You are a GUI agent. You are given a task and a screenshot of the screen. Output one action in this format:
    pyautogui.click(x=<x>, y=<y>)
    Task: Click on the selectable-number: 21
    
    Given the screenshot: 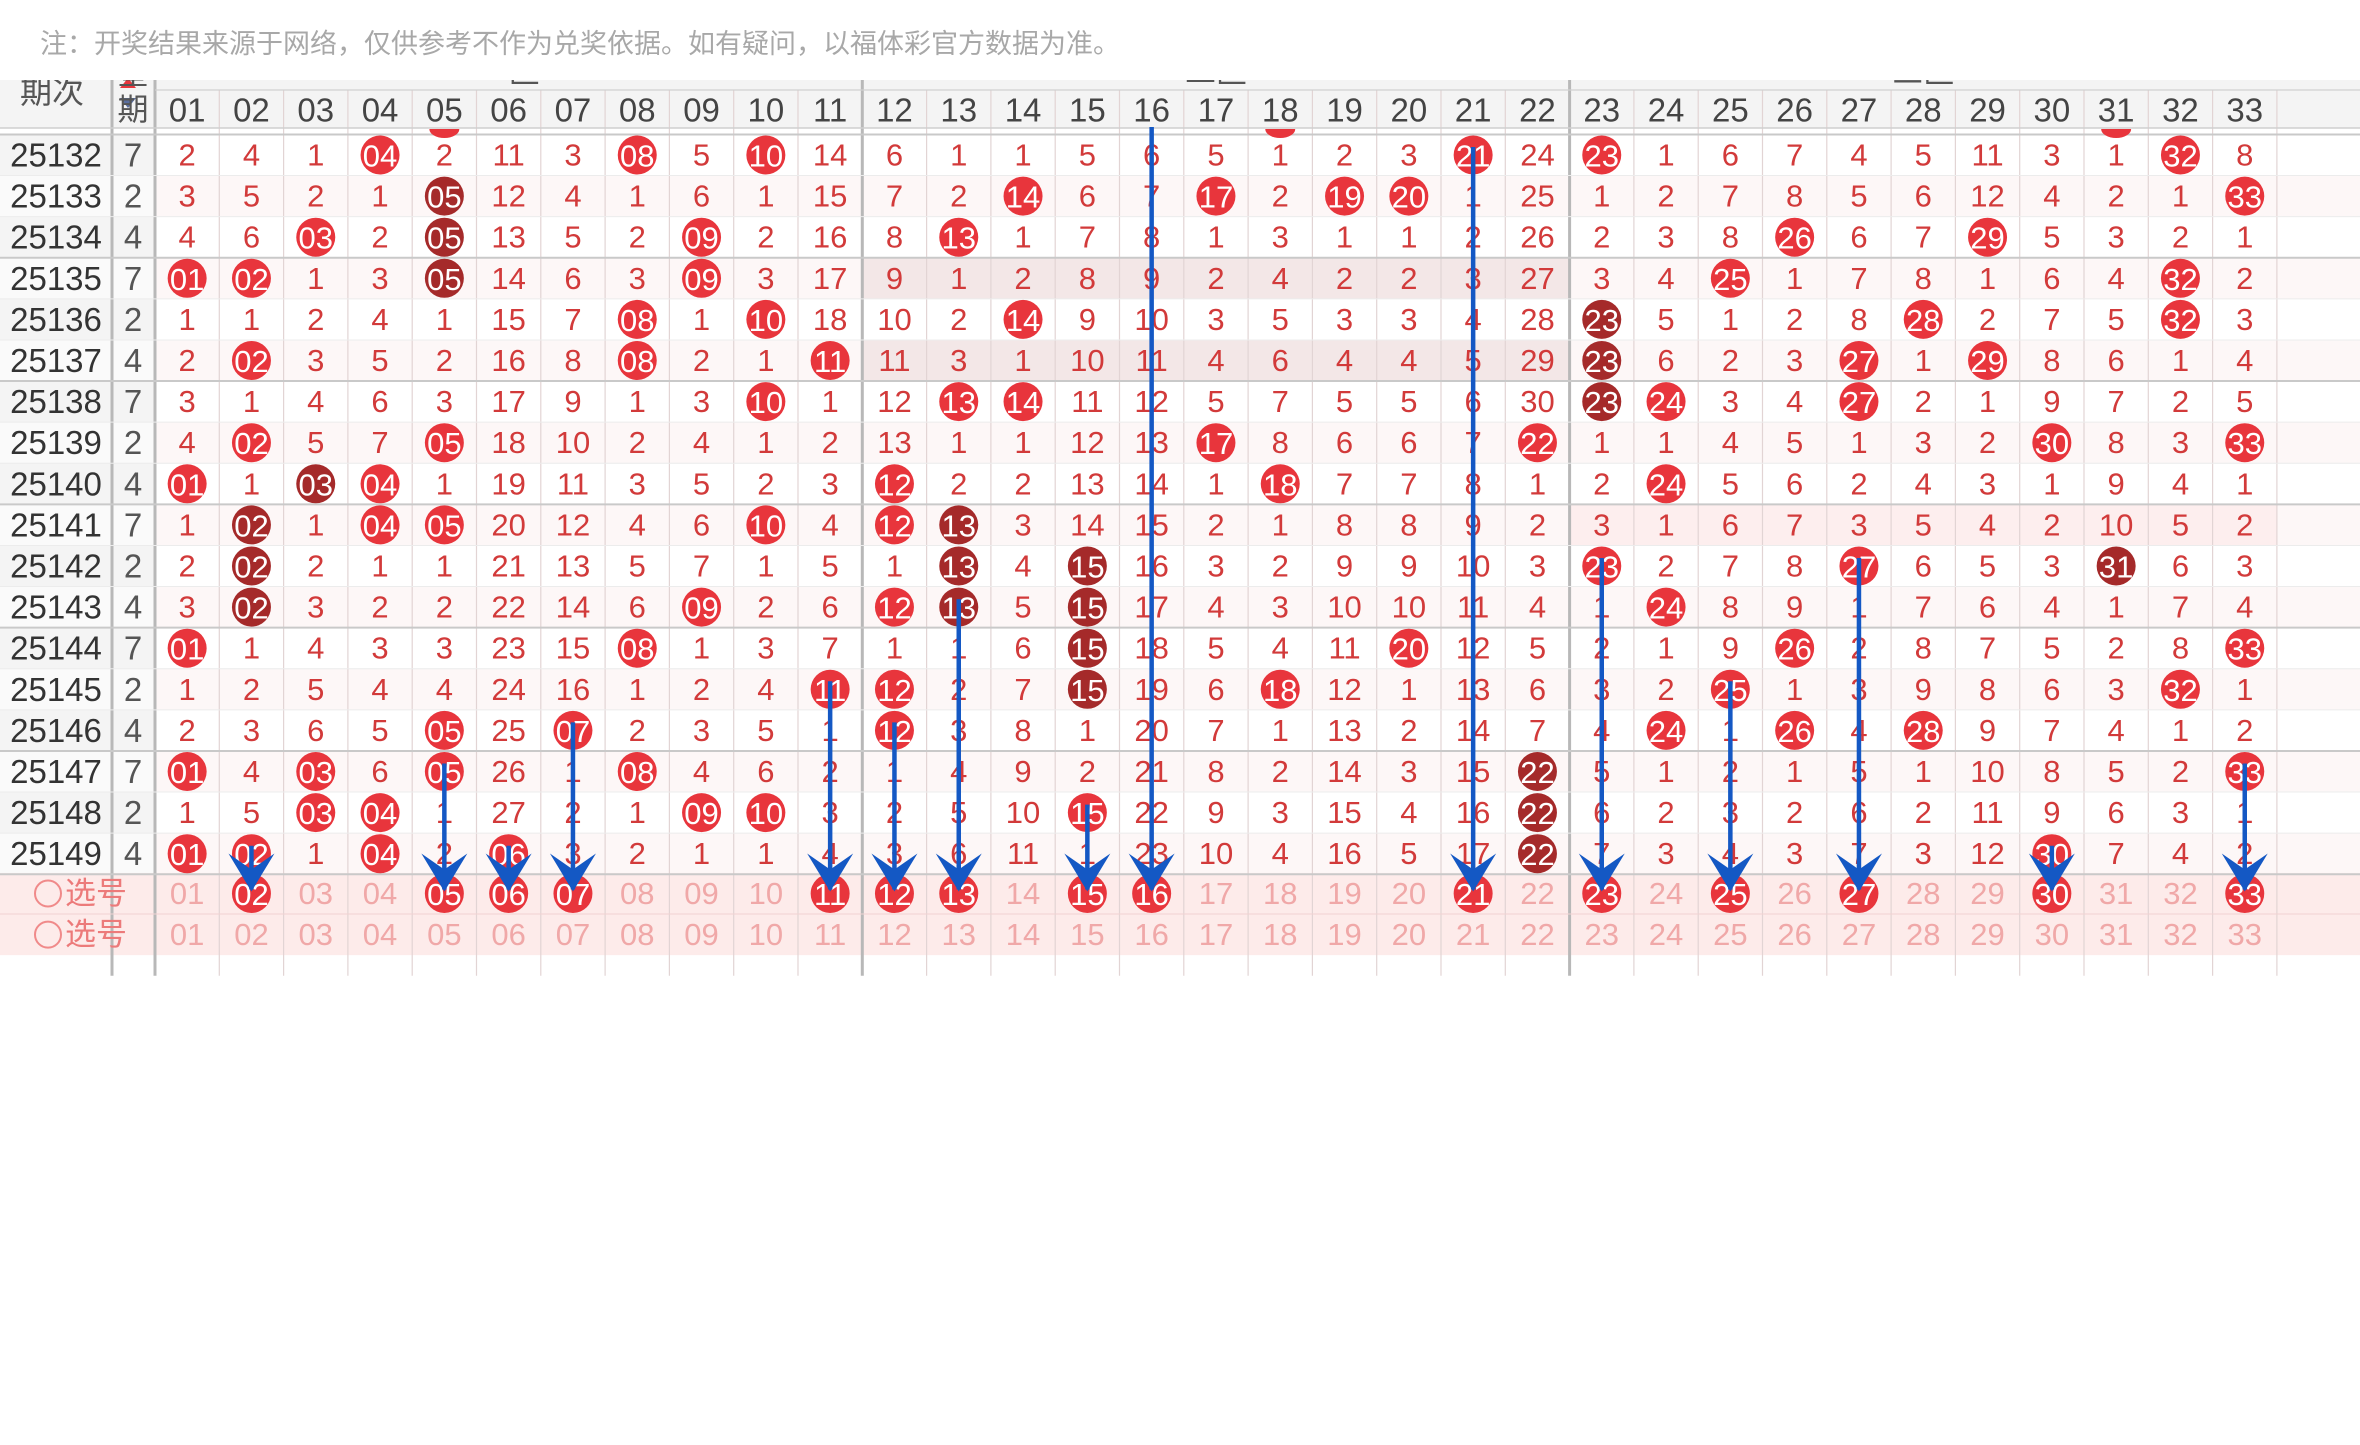 What is the action you would take?
    pyautogui.click(x=1473, y=934)
    